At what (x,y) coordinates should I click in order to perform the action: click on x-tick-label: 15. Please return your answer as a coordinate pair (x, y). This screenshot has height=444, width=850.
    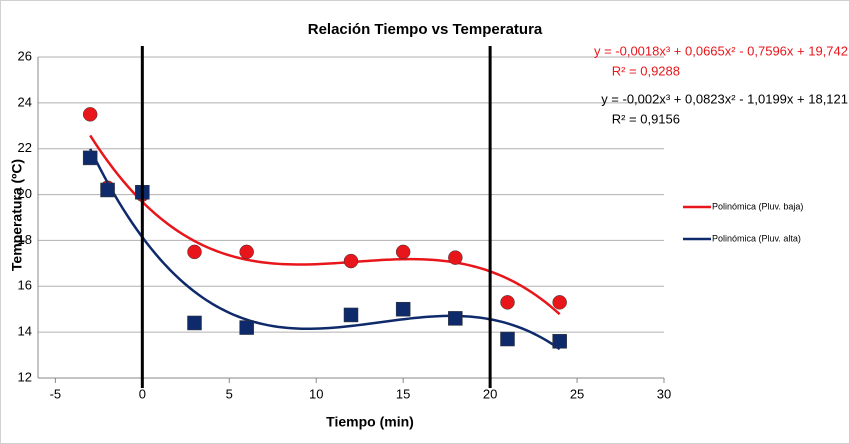
    Looking at the image, I should click on (403, 393).